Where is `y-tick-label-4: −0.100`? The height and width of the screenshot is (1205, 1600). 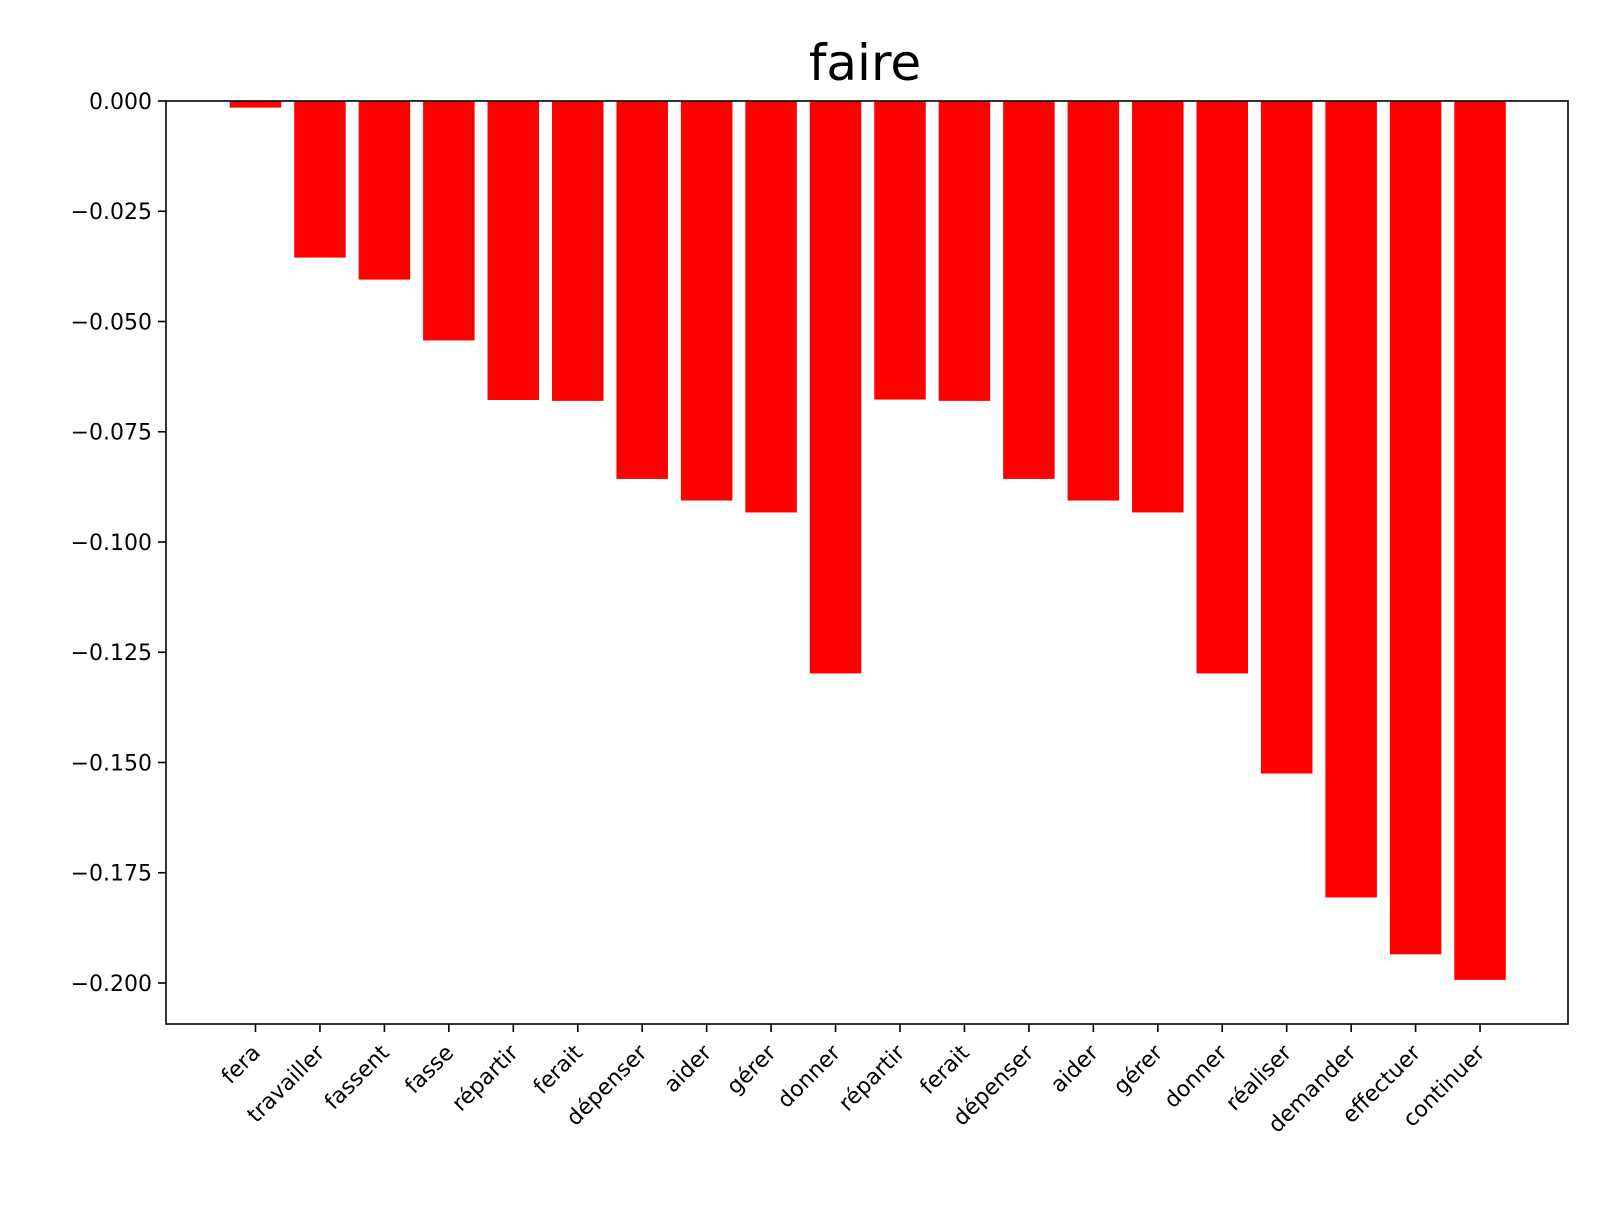
y-tick-label-4: −0.100 is located at coordinates (111, 543).